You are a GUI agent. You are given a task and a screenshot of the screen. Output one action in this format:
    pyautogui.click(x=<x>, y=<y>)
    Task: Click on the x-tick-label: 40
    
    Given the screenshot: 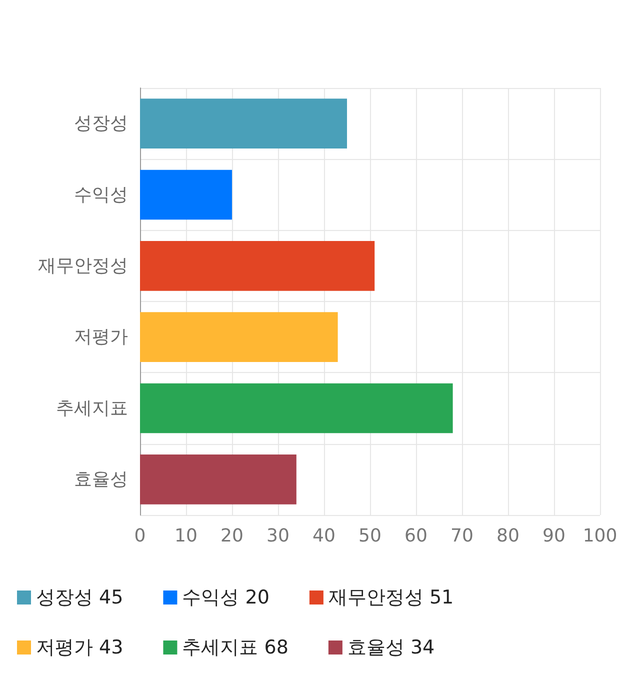 What is the action you would take?
    pyautogui.click(x=324, y=536)
    